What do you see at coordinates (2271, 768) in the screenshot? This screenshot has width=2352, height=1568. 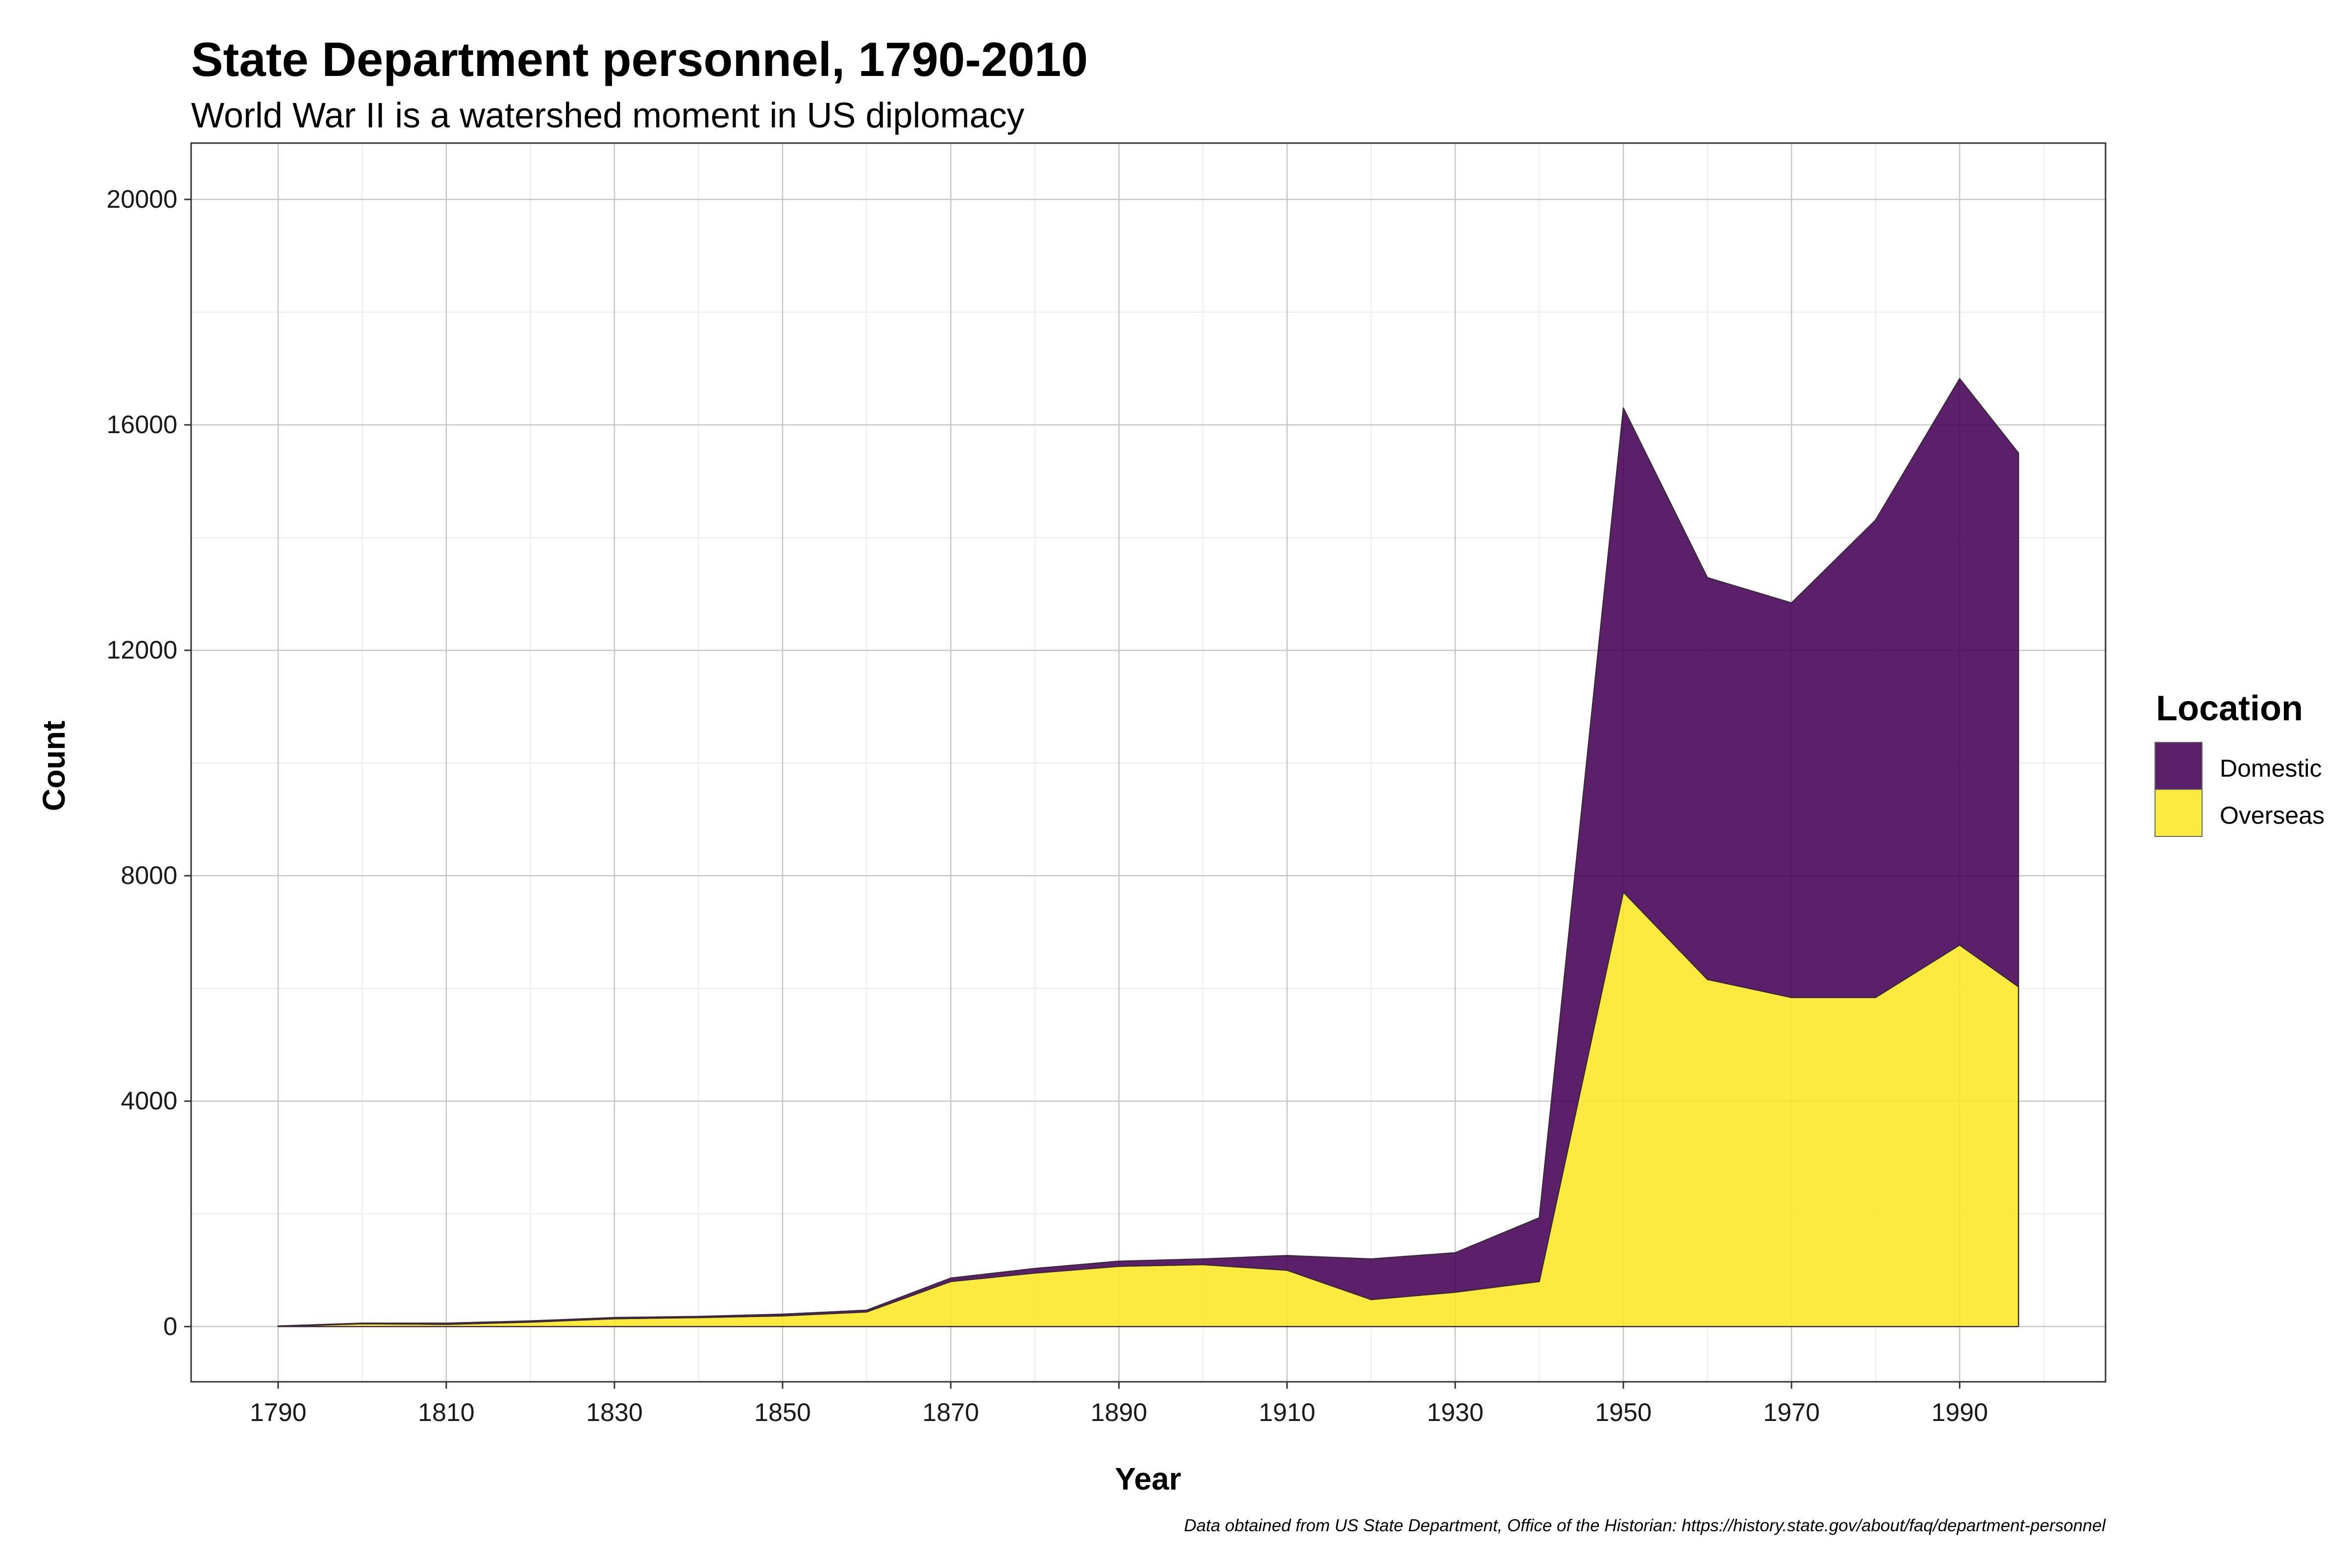 I see `legend-label-domestic: Domestic` at bounding box center [2271, 768].